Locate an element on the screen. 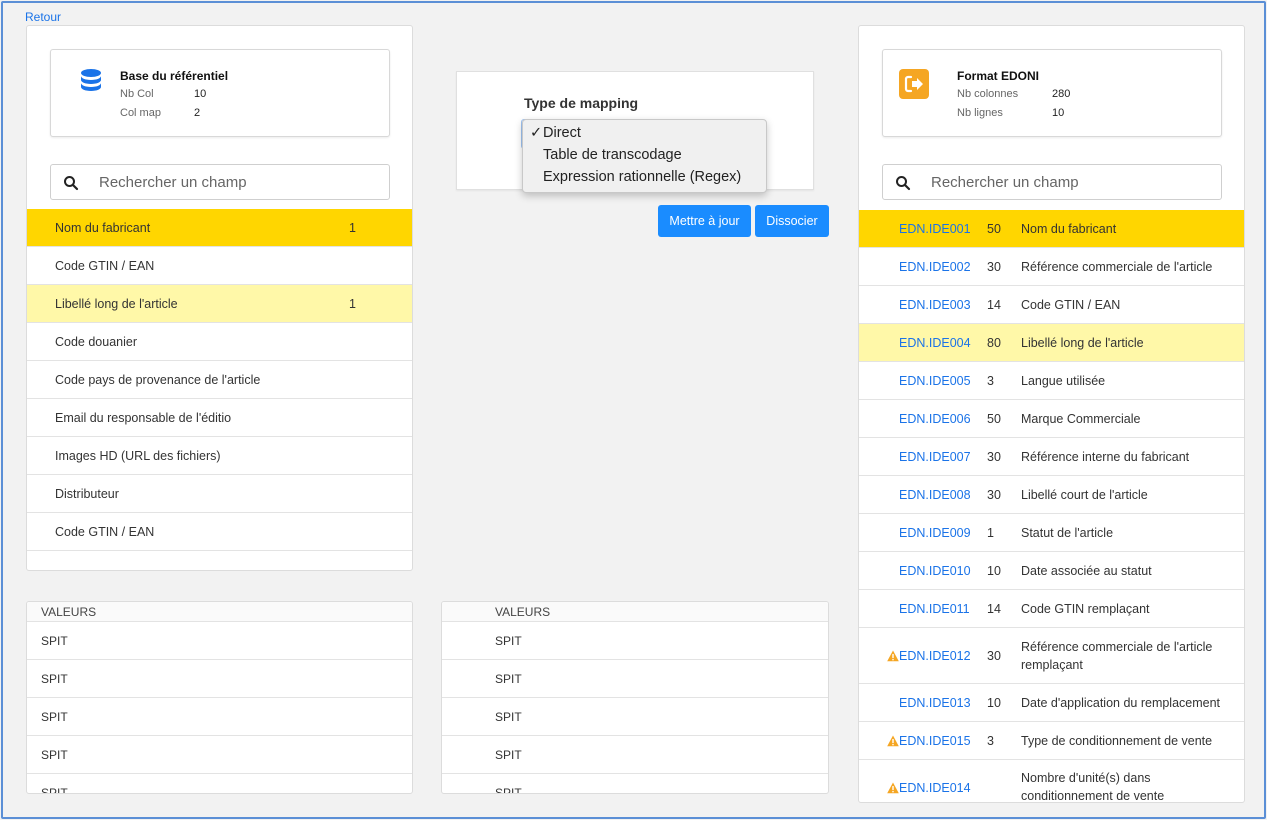 The width and height of the screenshot is (1267, 820). source-field-row: Libellé long de l'article 1 is located at coordinates (219, 304).